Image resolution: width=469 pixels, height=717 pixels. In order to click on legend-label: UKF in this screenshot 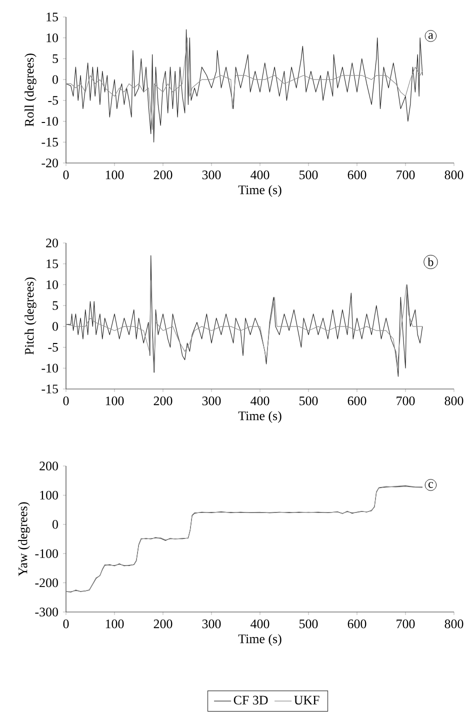, I will do `click(307, 700)`.